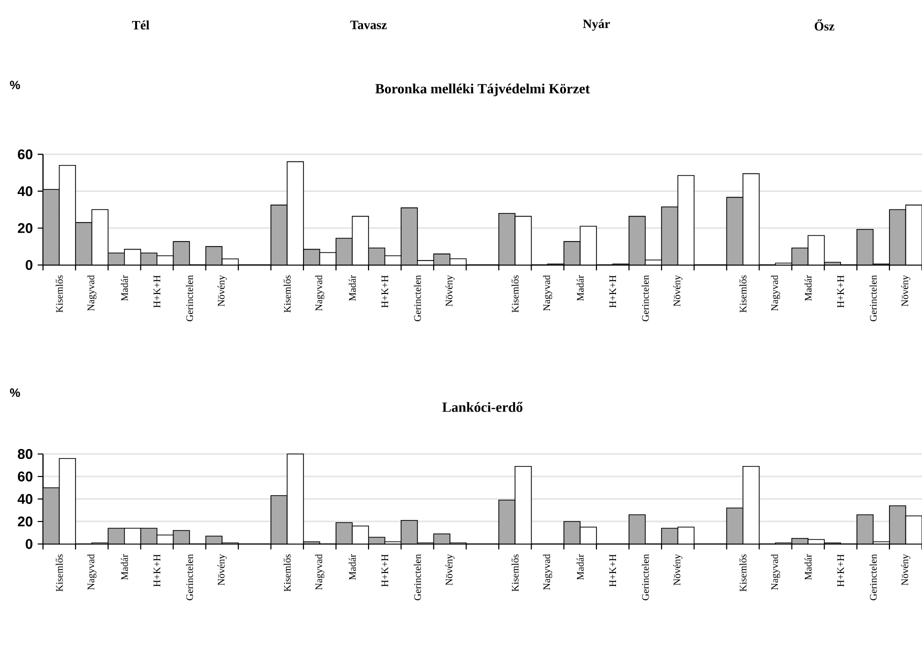 This screenshot has height=659, width=922. What do you see at coordinates (596, 25) in the screenshot?
I see `text: Nyár` at bounding box center [596, 25].